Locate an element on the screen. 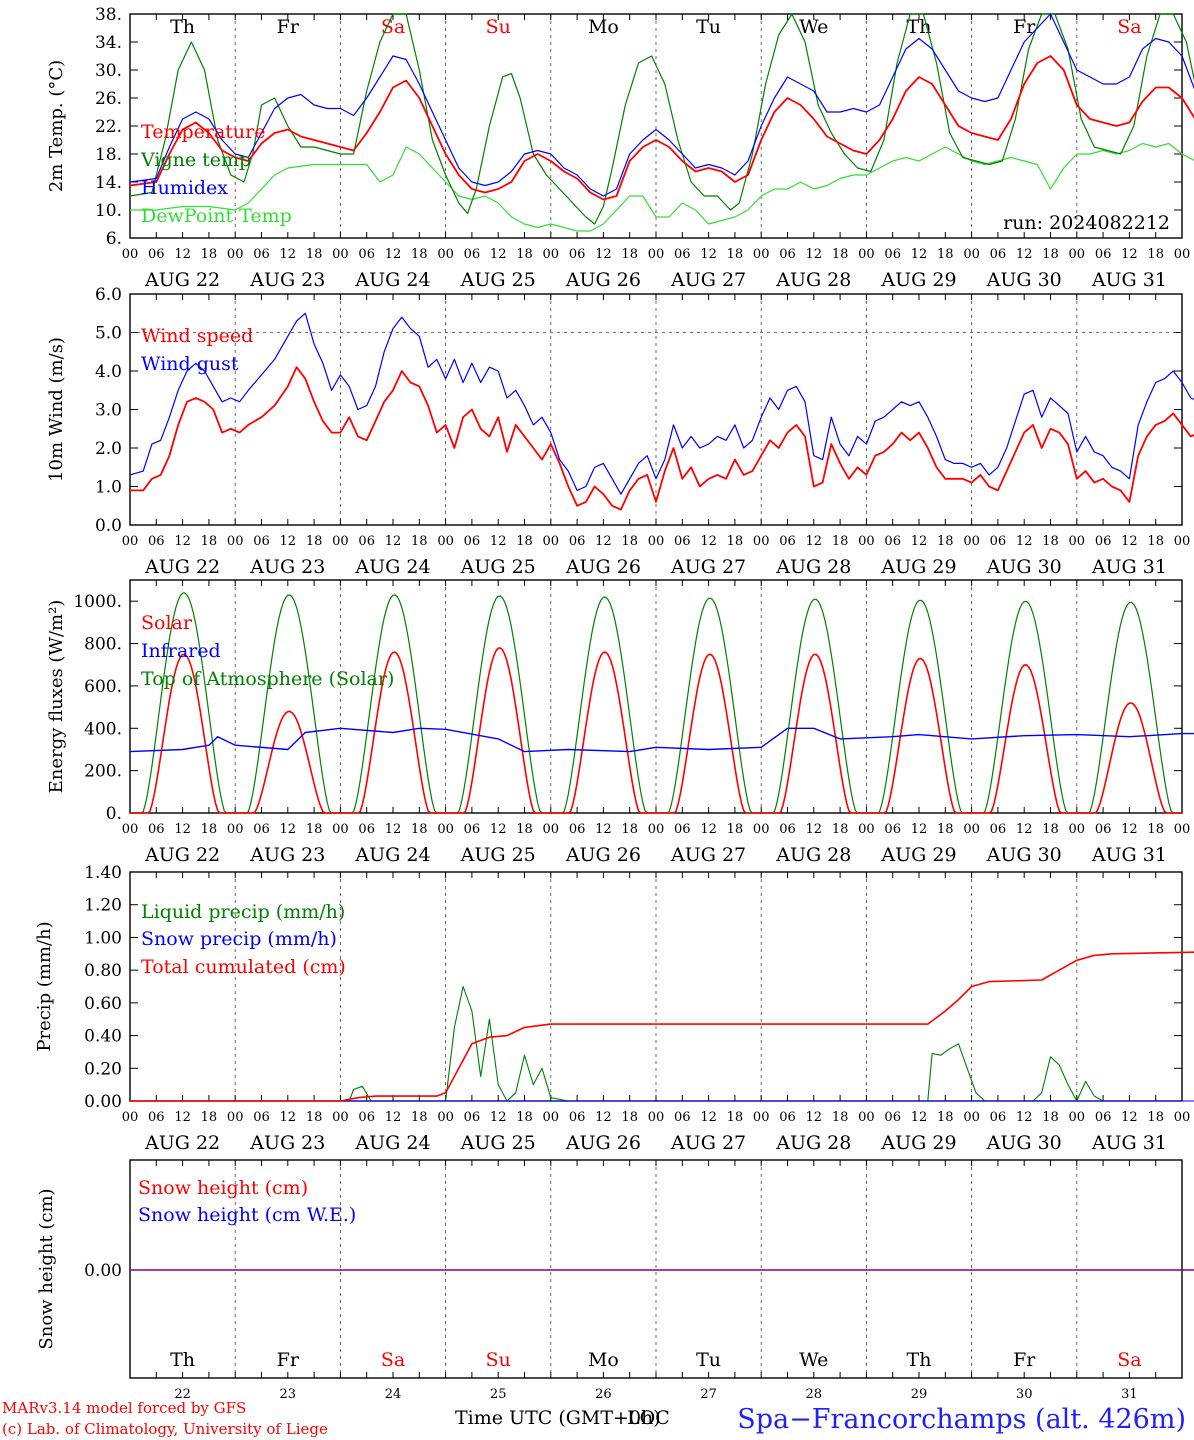  y-tick-label: 38. is located at coordinates (108, 15).